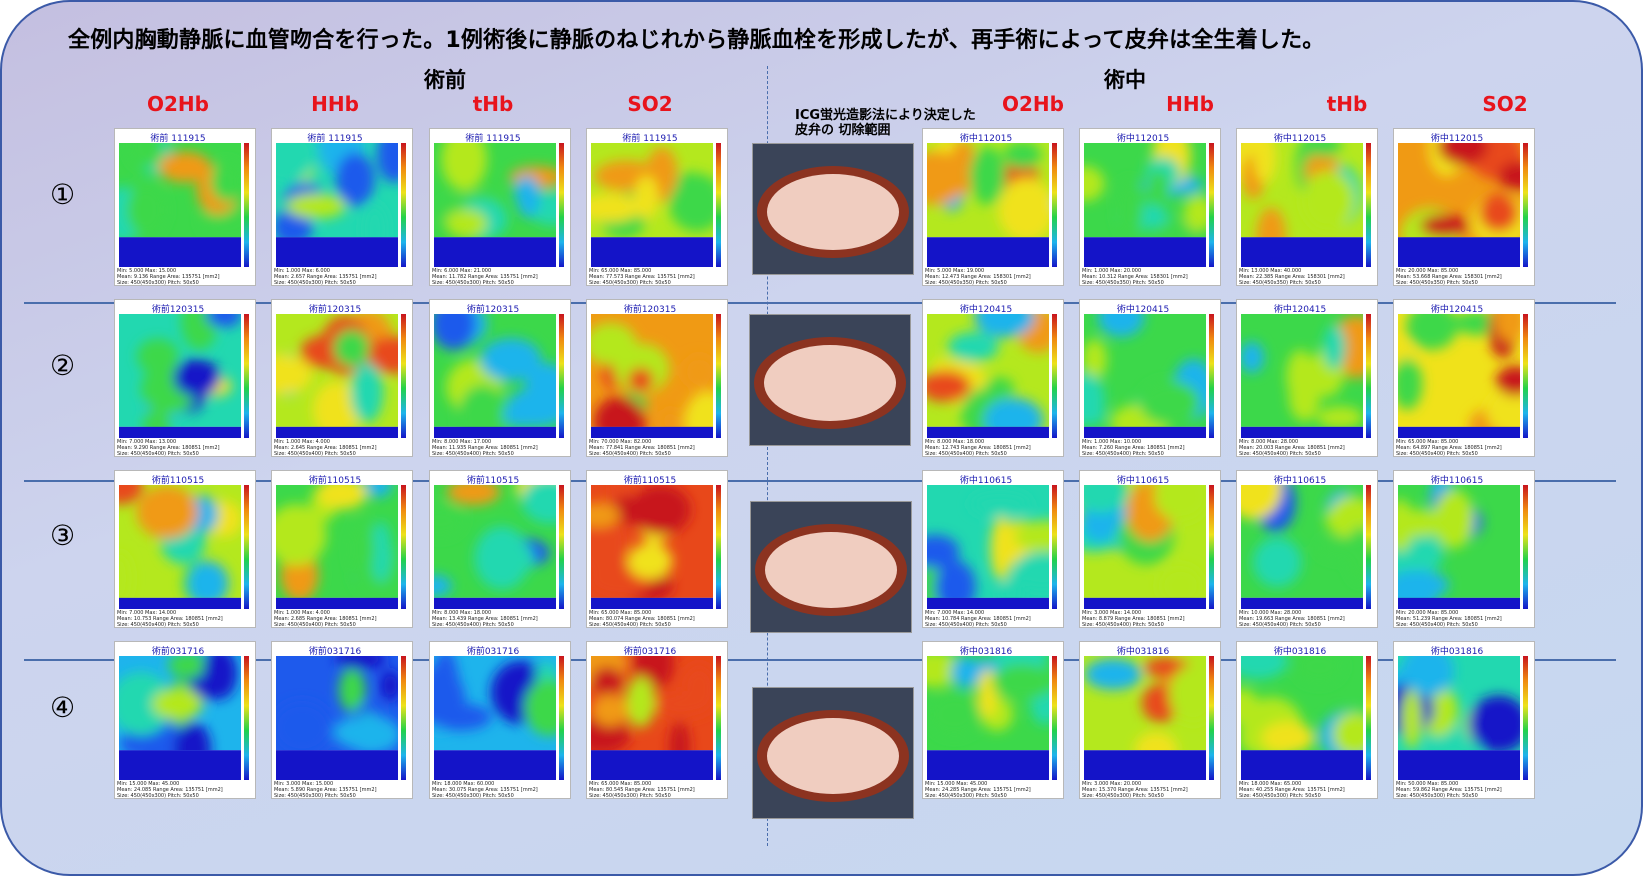 The image size is (1643, 876). What do you see at coordinates (1112, 784) in the screenshot?
I see `stats-line: Min: 3.000 Max: 20.000` at bounding box center [1112, 784].